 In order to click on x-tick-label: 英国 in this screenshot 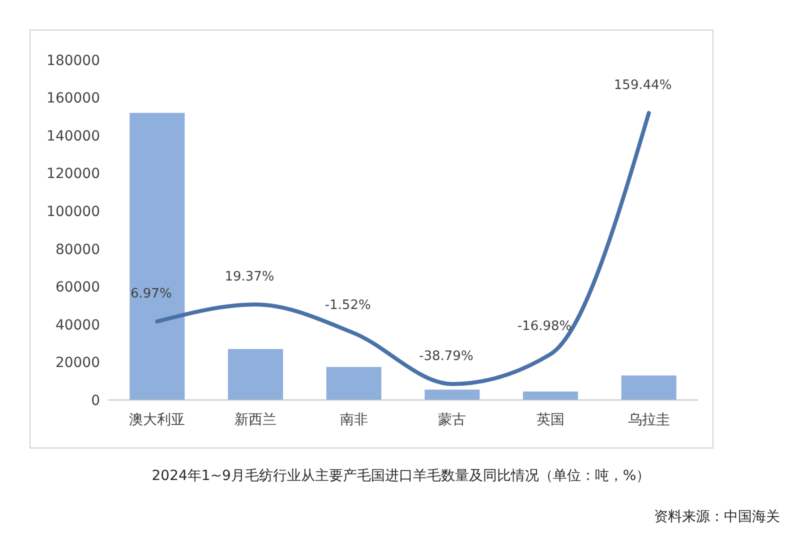, I will do `click(550, 420)`.